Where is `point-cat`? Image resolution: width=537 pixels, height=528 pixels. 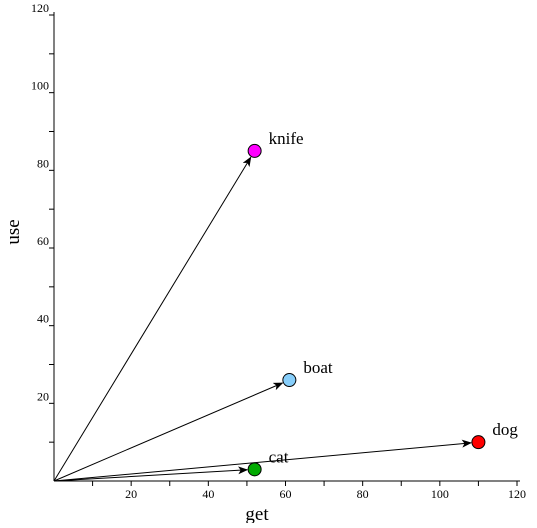
point-cat is located at coordinates (254, 469).